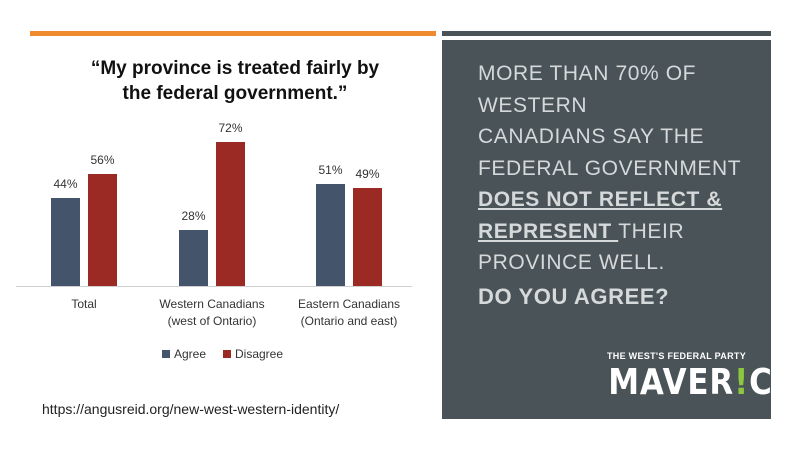 This screenshot has height=450, width=800. Describe the element at coordinates (233, 33) in the screenshot. I see `accent-bar` at that location.